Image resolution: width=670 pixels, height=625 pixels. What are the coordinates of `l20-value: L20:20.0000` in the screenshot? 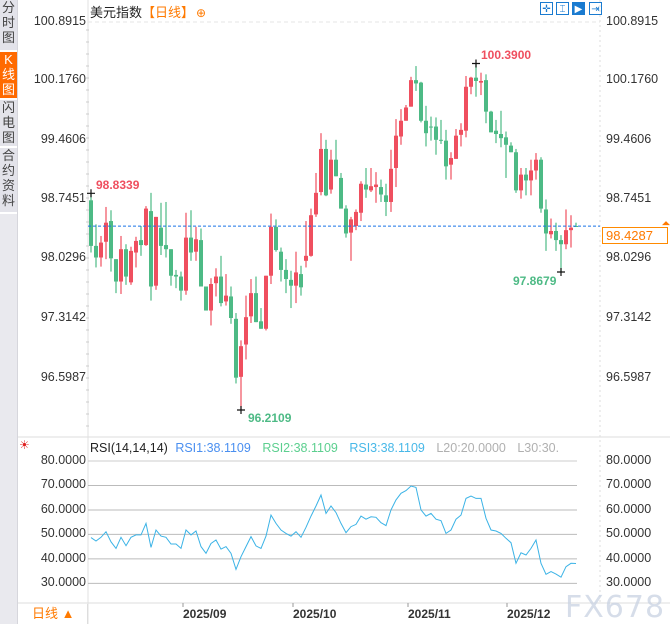 It's located at (471, 448).